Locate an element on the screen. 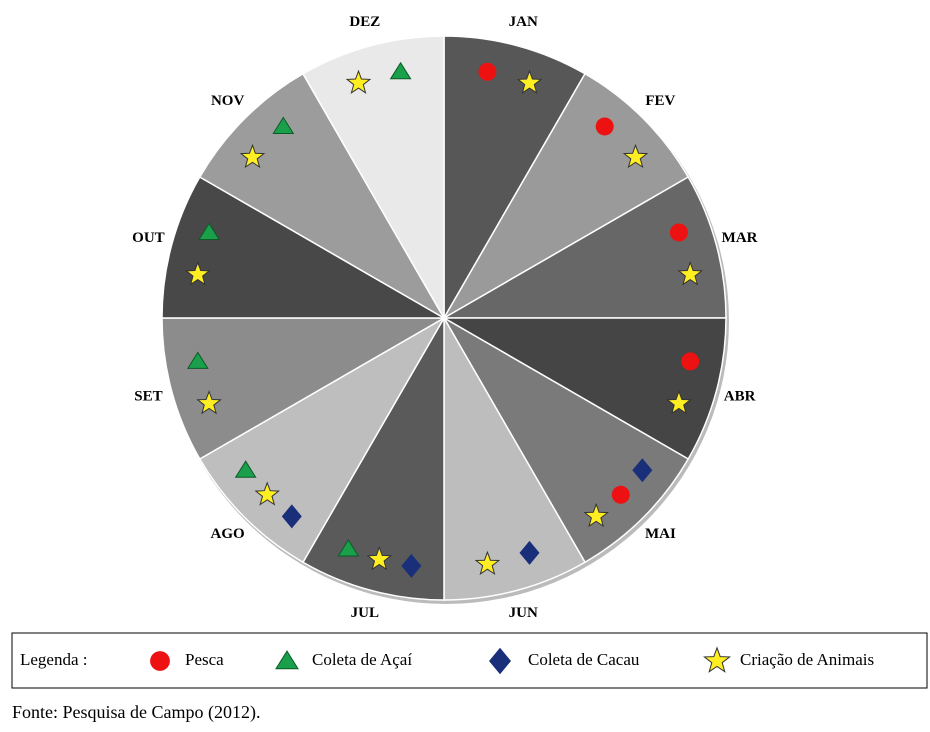 The height and width of the screenshot is (732, 930). source: Fonte: Pesquisa de Campo (2012). is located at coordinates (136, 712).